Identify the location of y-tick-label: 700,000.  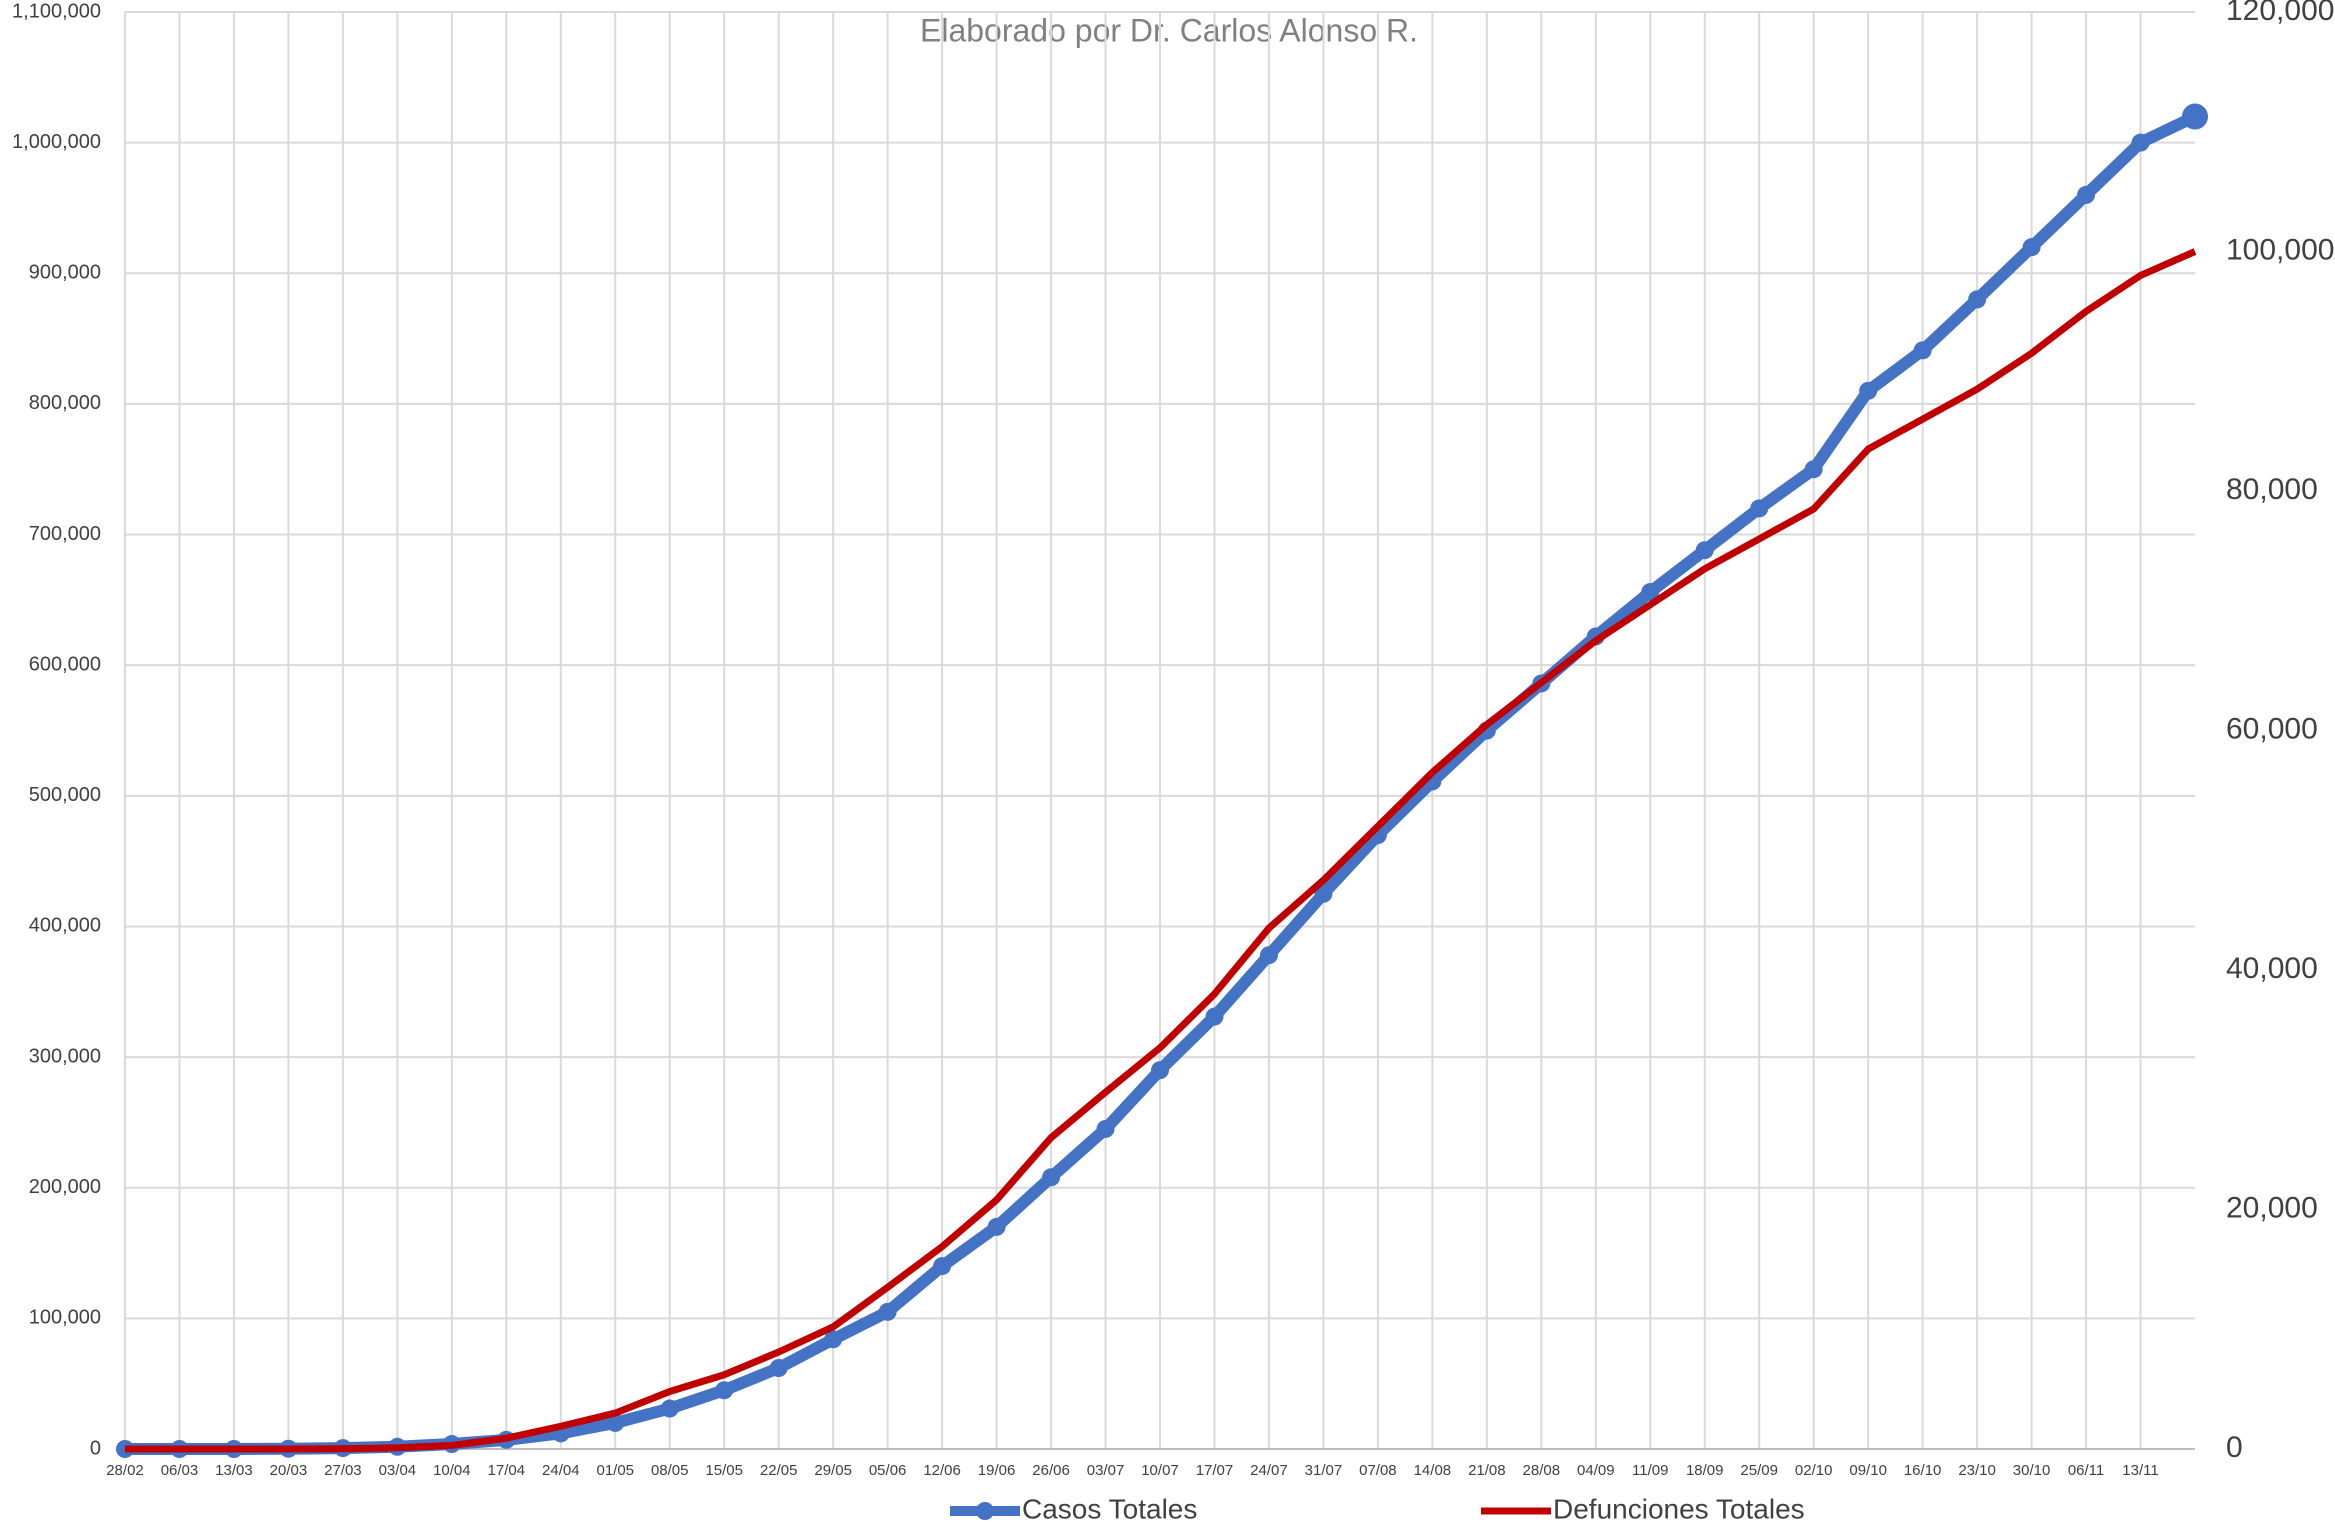
(65, 534).